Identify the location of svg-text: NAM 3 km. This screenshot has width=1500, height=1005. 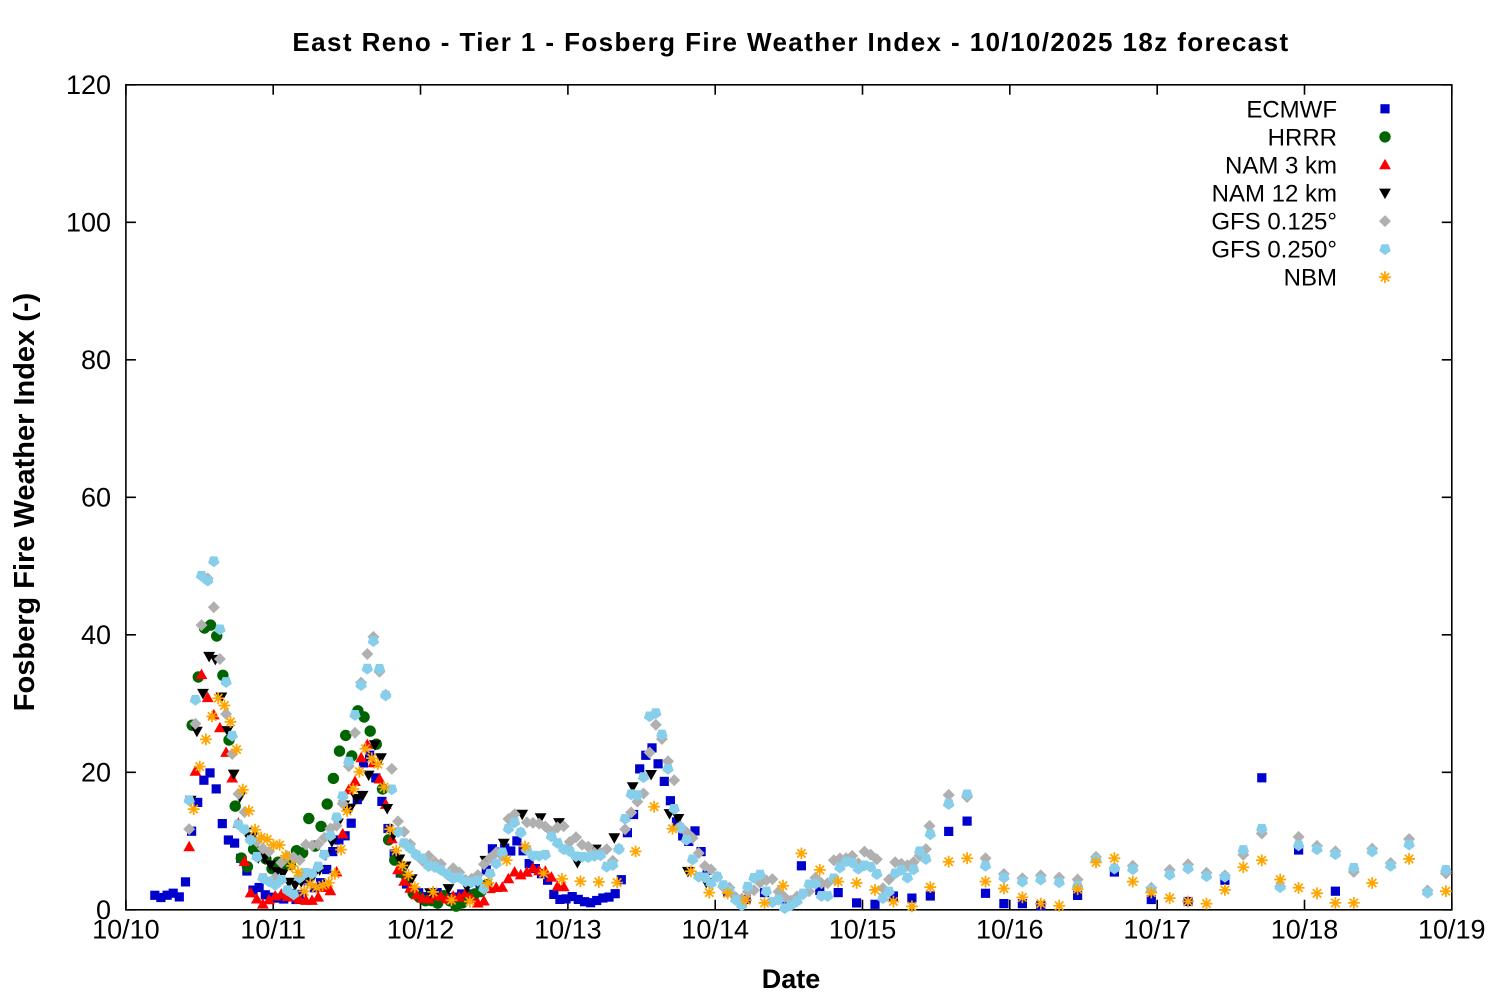
(1281, 165).